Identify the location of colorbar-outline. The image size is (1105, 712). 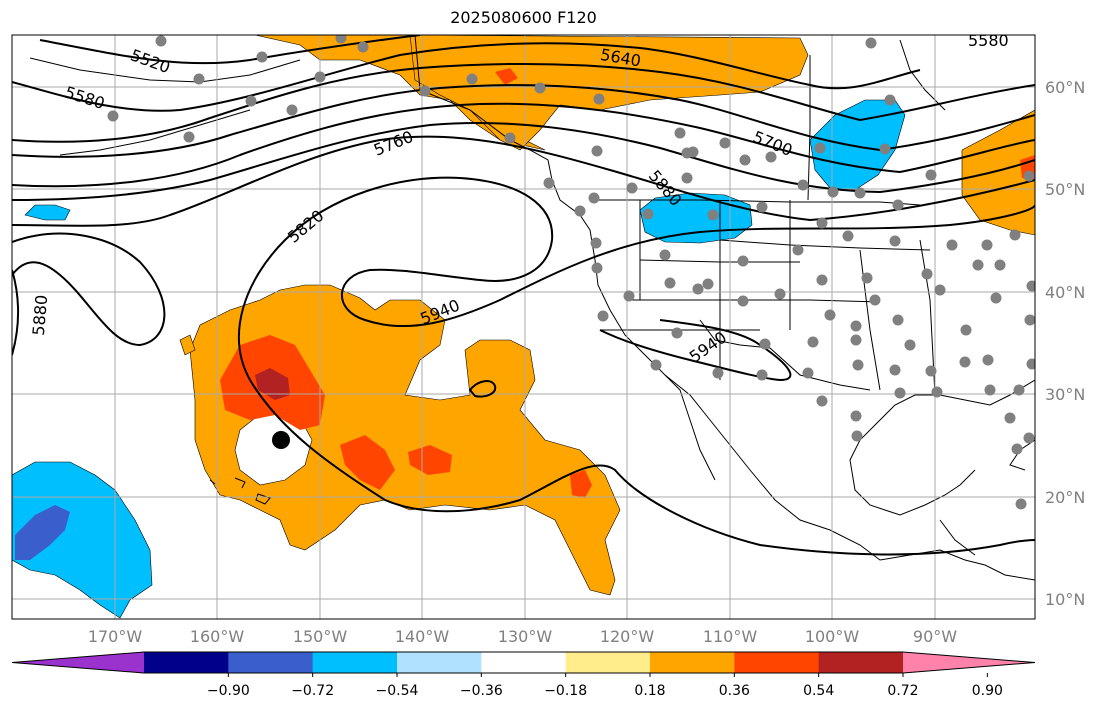
(523, 662).